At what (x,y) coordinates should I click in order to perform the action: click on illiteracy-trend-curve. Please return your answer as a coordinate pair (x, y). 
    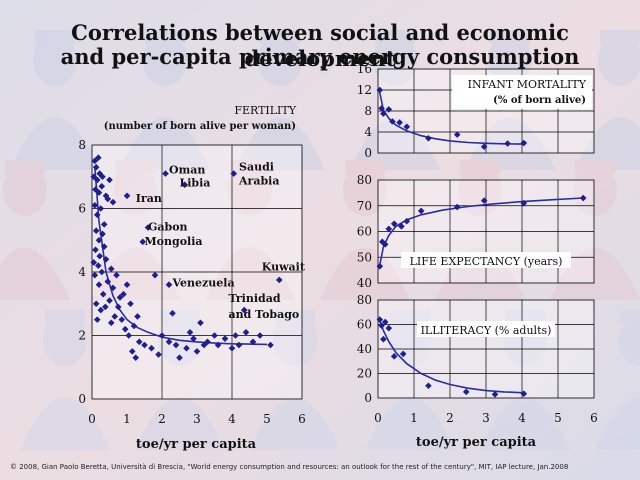
    Looking at the image, I should click on (451, 357).